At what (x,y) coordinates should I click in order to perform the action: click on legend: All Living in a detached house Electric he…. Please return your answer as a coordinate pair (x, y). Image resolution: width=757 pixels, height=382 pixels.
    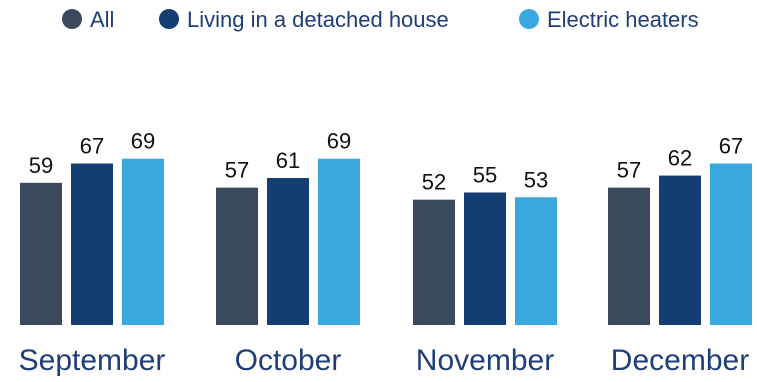
    Looking at the image, I should click on (380, 19).